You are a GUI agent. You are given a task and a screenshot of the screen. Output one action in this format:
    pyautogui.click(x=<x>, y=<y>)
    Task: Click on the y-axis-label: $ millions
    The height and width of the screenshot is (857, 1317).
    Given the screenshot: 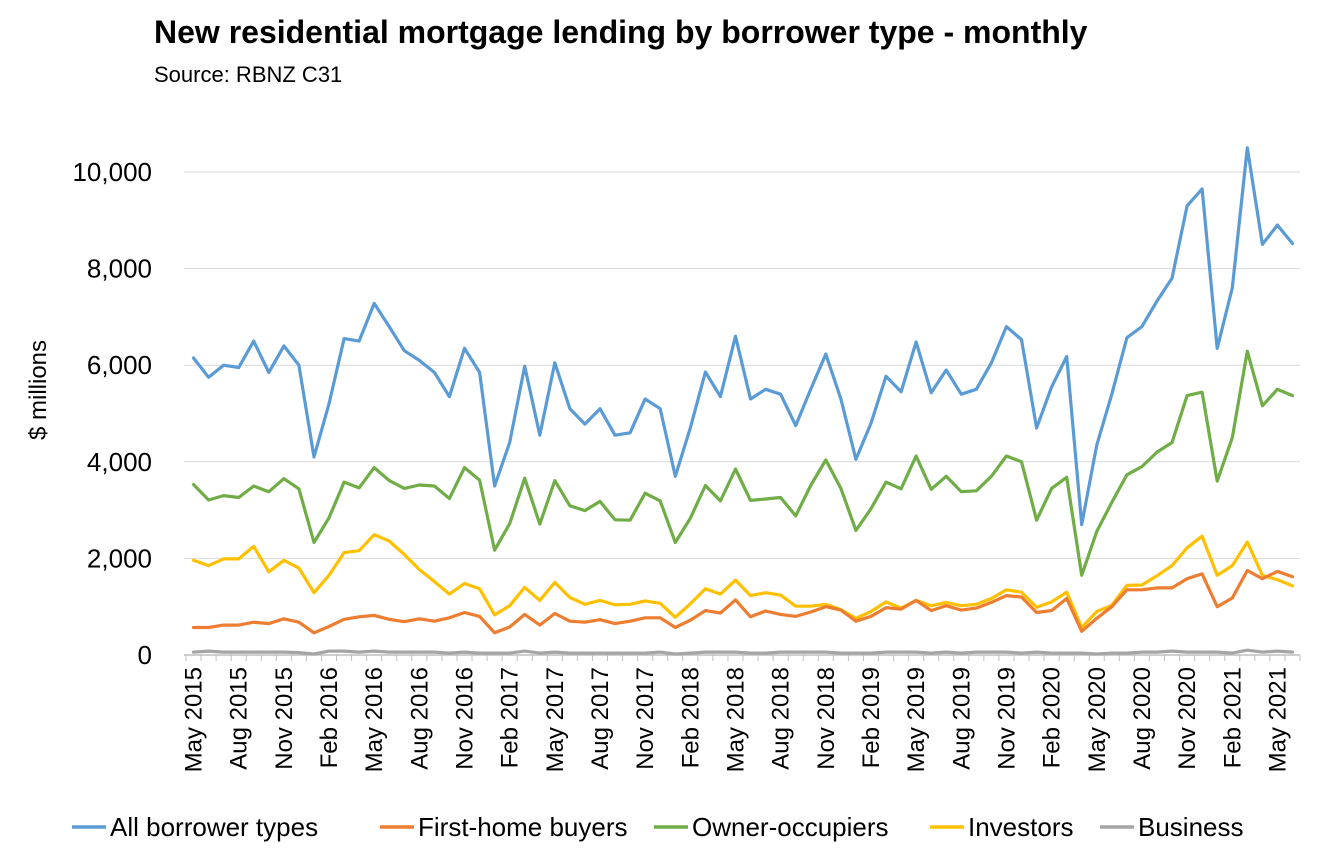 What is the action you would take?
    pyautogui.click(x=38, y=390)
    